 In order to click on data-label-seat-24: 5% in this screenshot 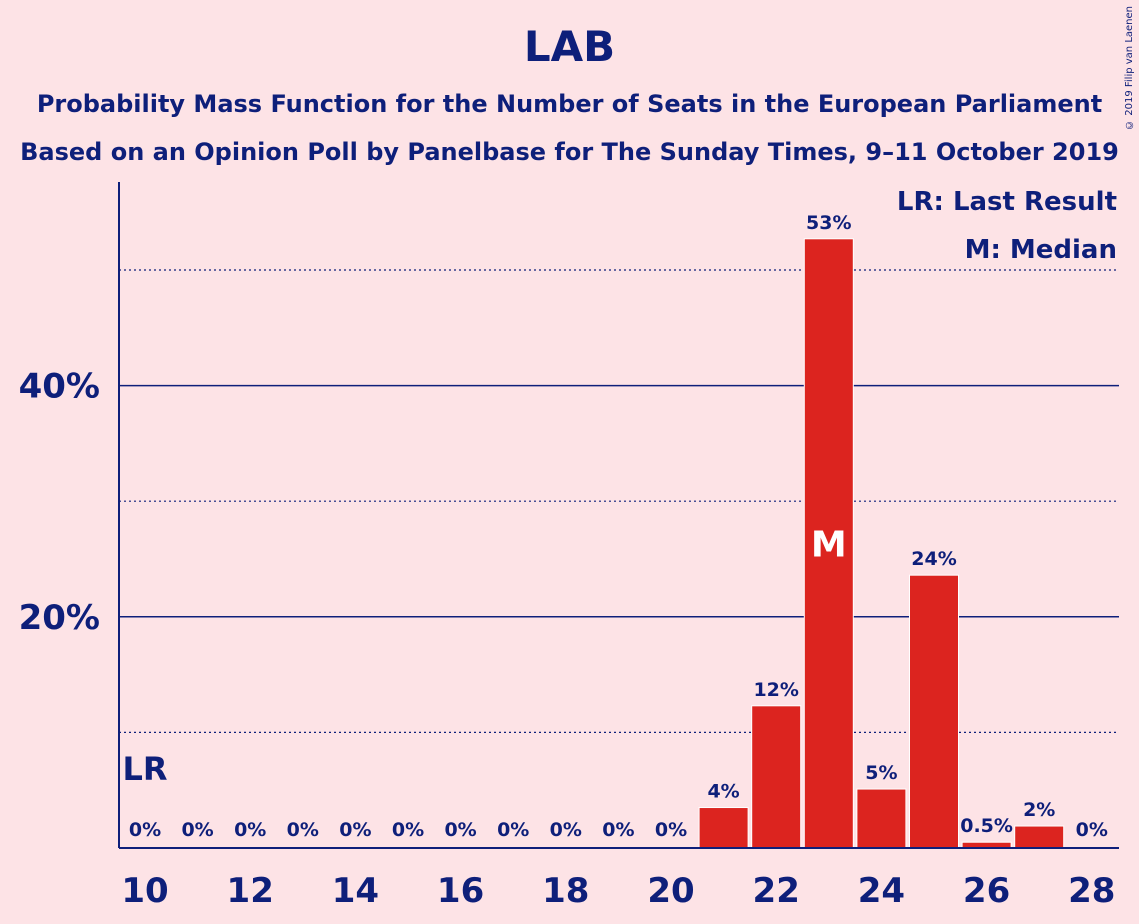, I will do `click(881, 773)`.